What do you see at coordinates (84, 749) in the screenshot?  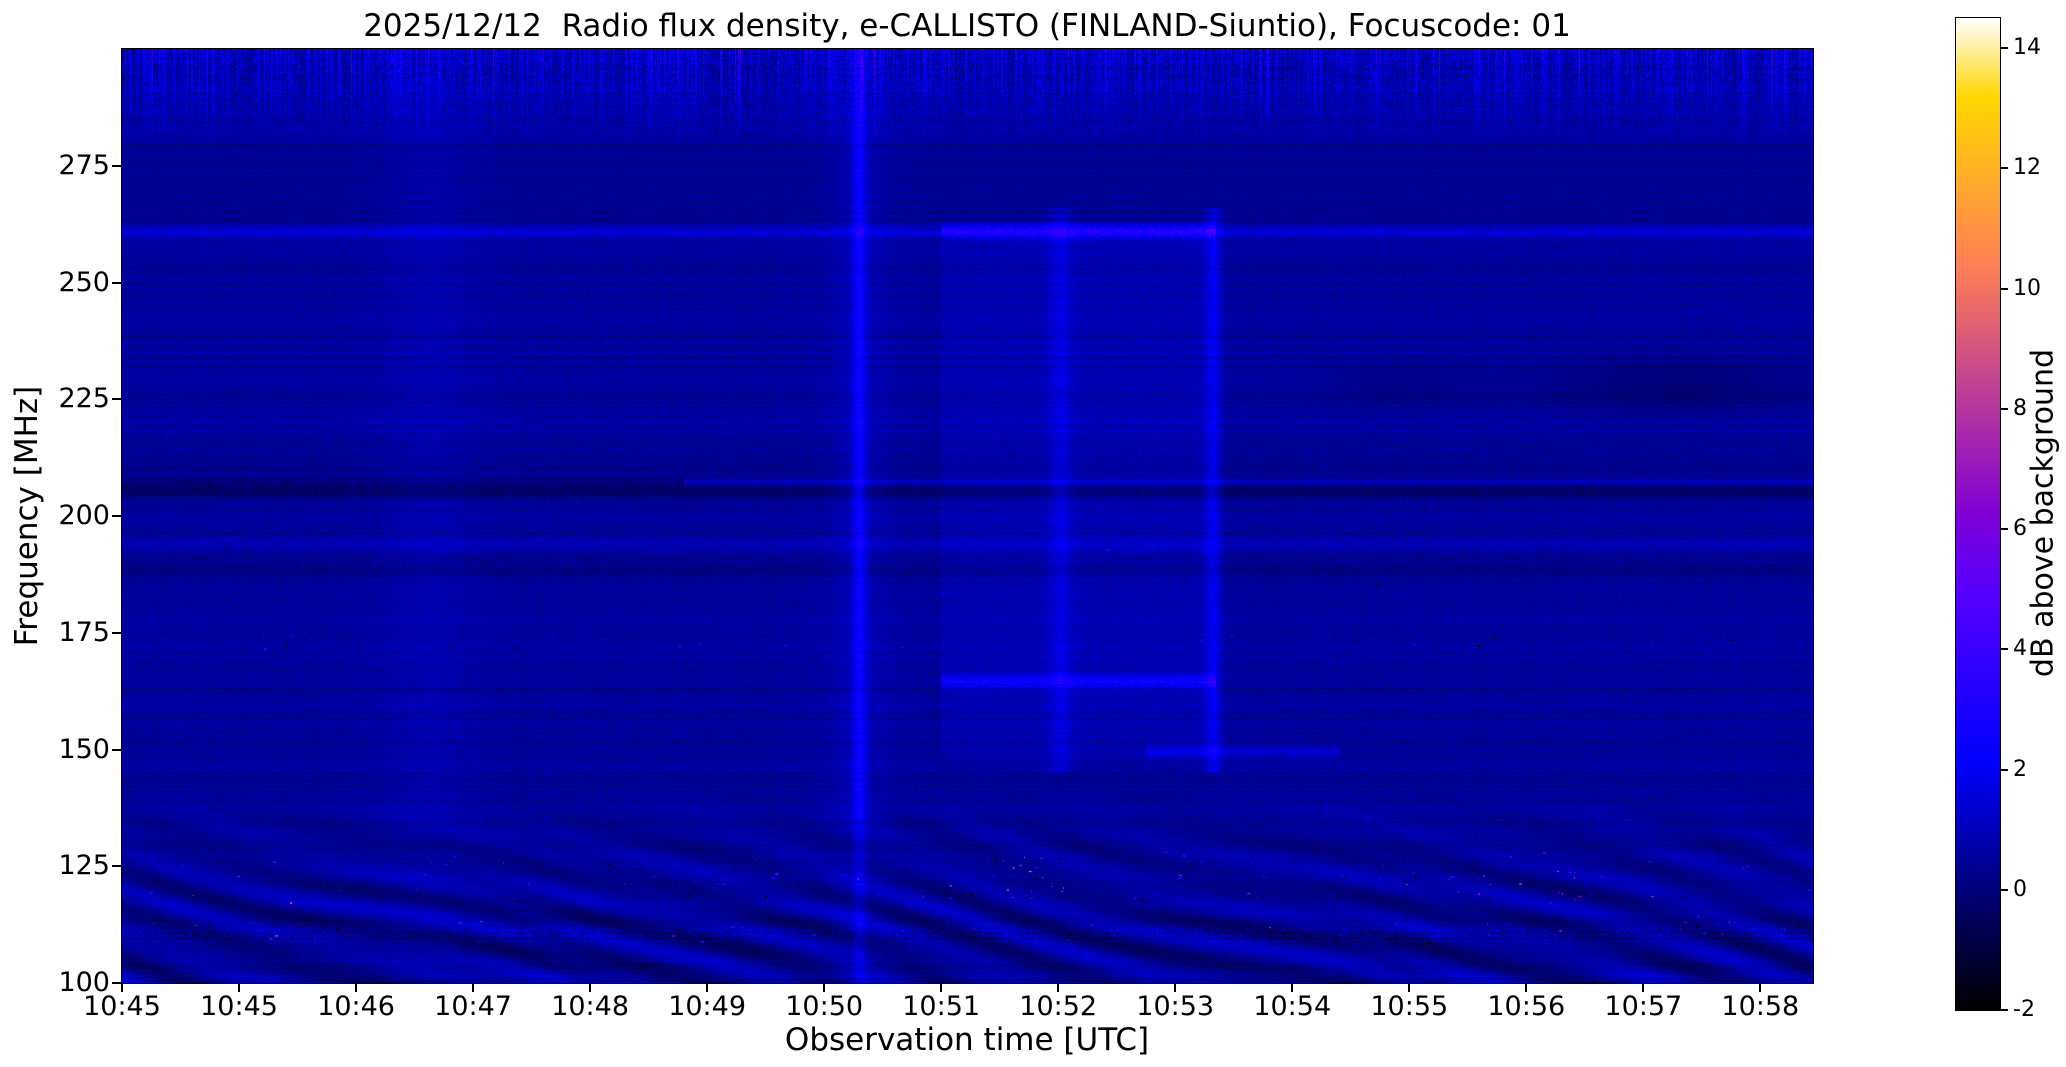 I see `y-tick-label: 150` at bounding box center [84, 749].